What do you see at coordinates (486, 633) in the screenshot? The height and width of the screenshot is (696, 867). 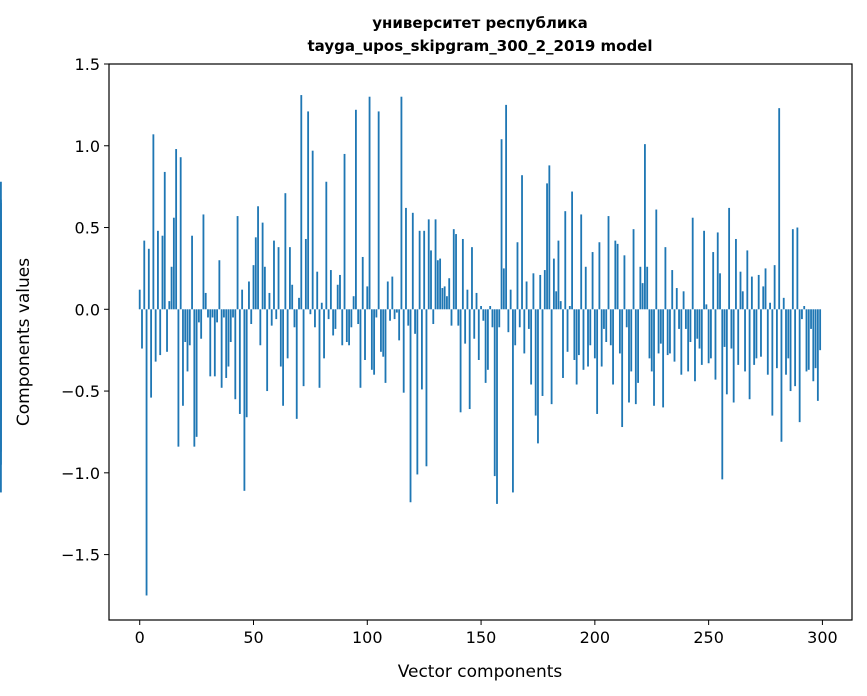 I see `x-axis-ticks: 0 50 100 150 200 250 300` at bounding box center [486, 633].